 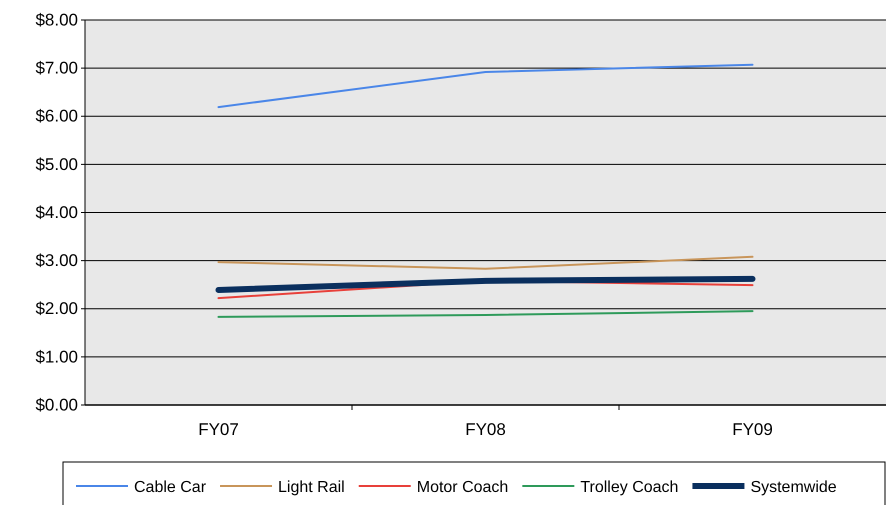 What do you see at coordinates (56, 116) in the screenshot?
I see `y-tick-label: $6.00` at bounding box center [56, 116].